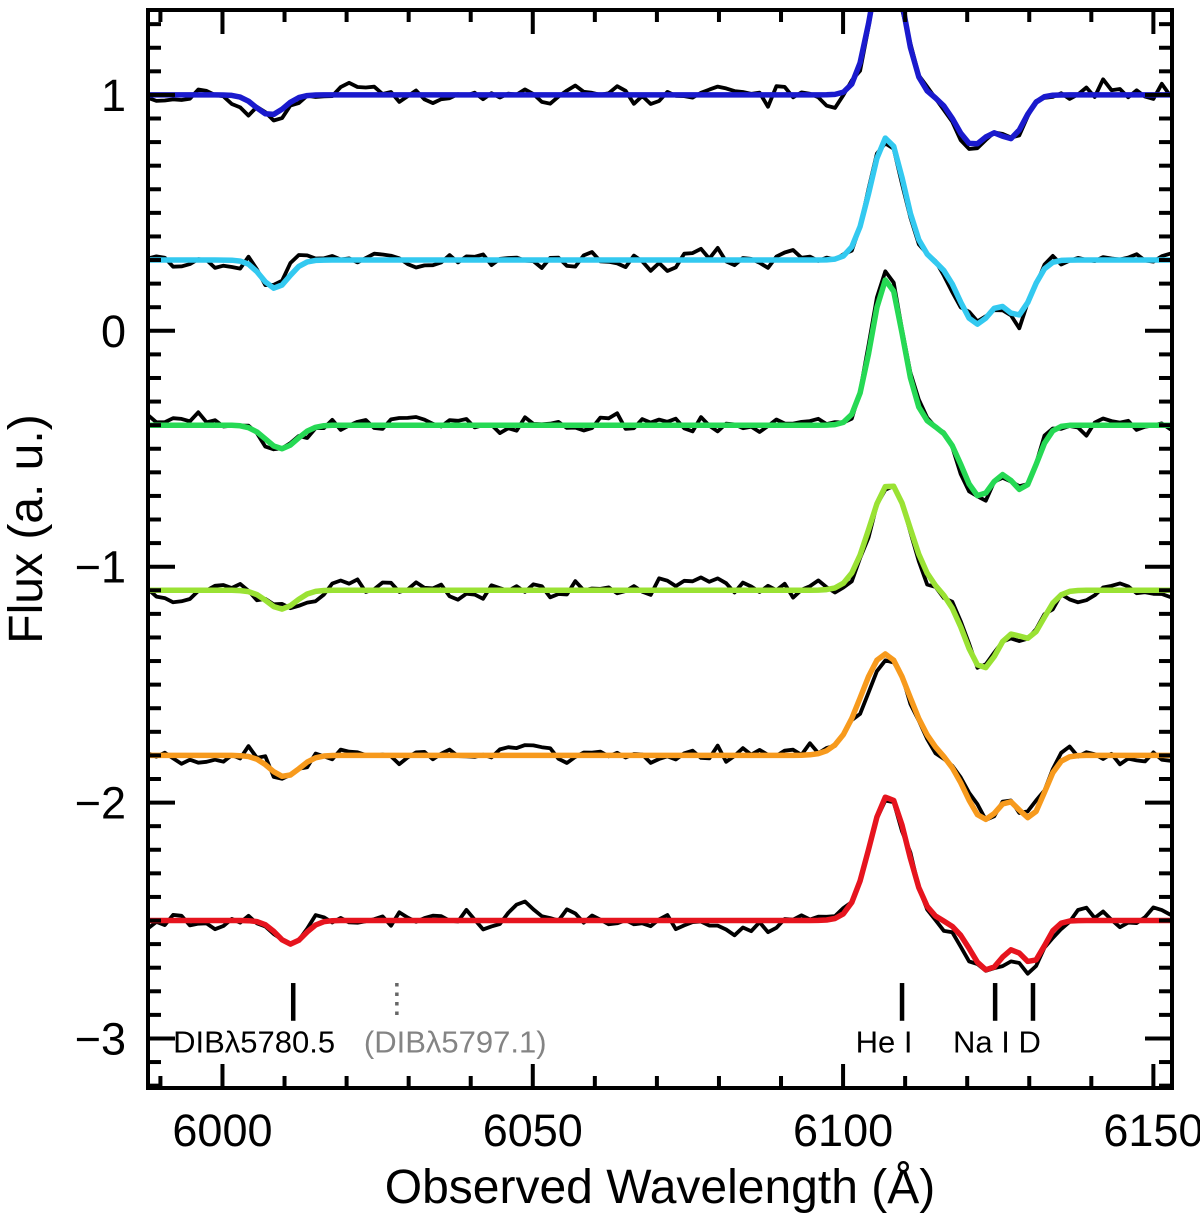 This screenshot has height=1214, width=1200. I want to click on y-tick-label--2: −2, so click(100, 803).